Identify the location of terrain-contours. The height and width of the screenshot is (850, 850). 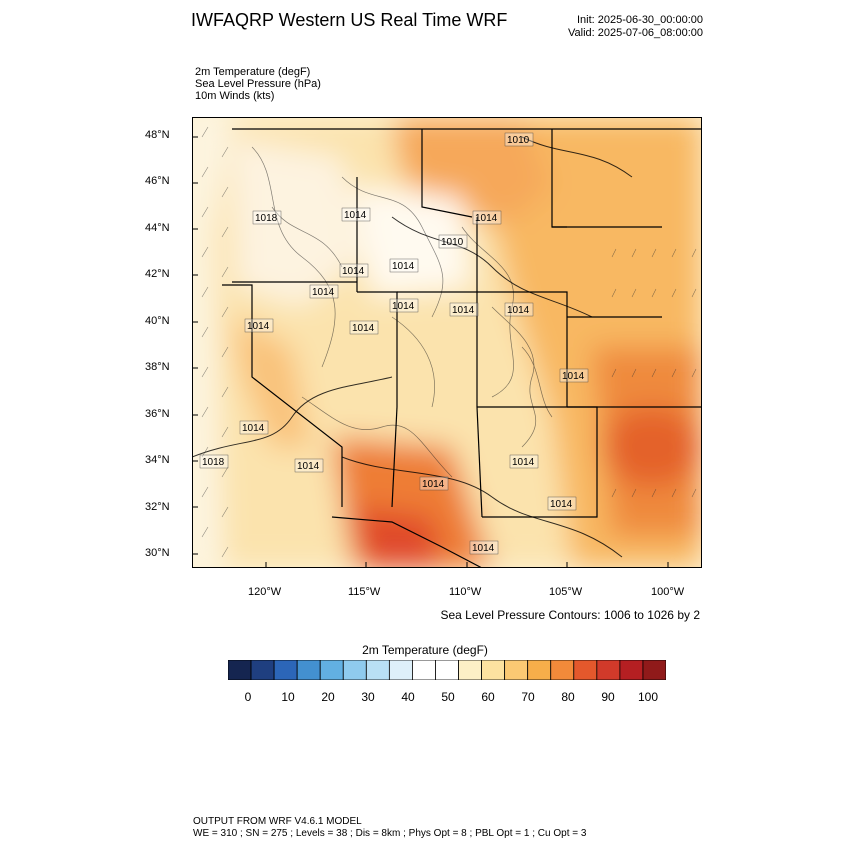
(402, 312).